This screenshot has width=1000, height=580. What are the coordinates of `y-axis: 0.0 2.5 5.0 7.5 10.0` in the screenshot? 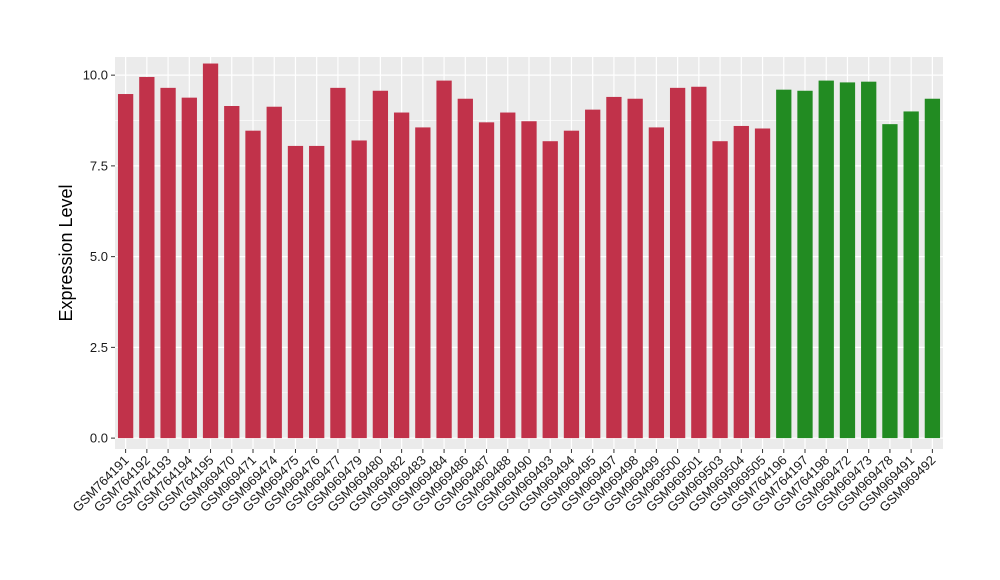 It's located at (99, 257).